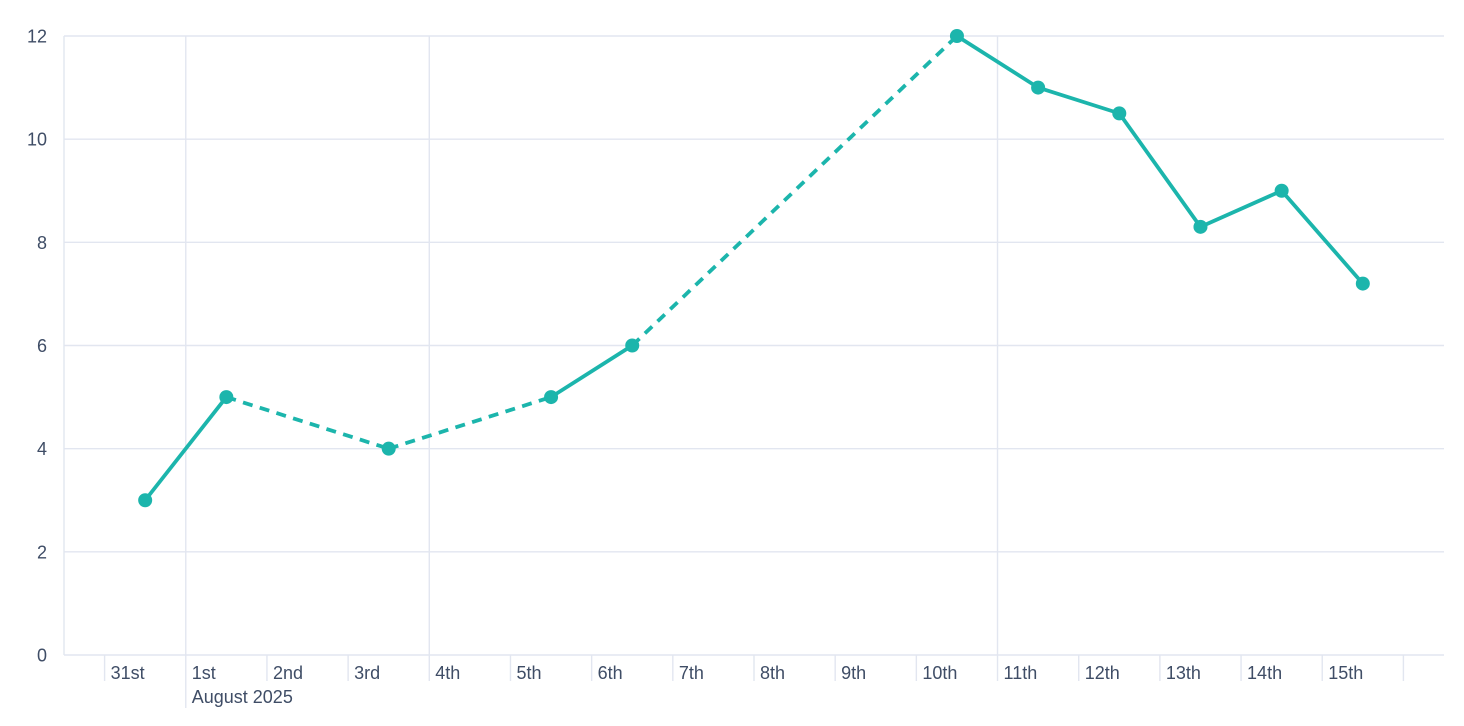 The width and height of the screenshot is (1464, 726). What do you see at coordinates (939, 673) in the screenshot?
I see `x-tick-label: 10th` at bounding box center [939, 673].